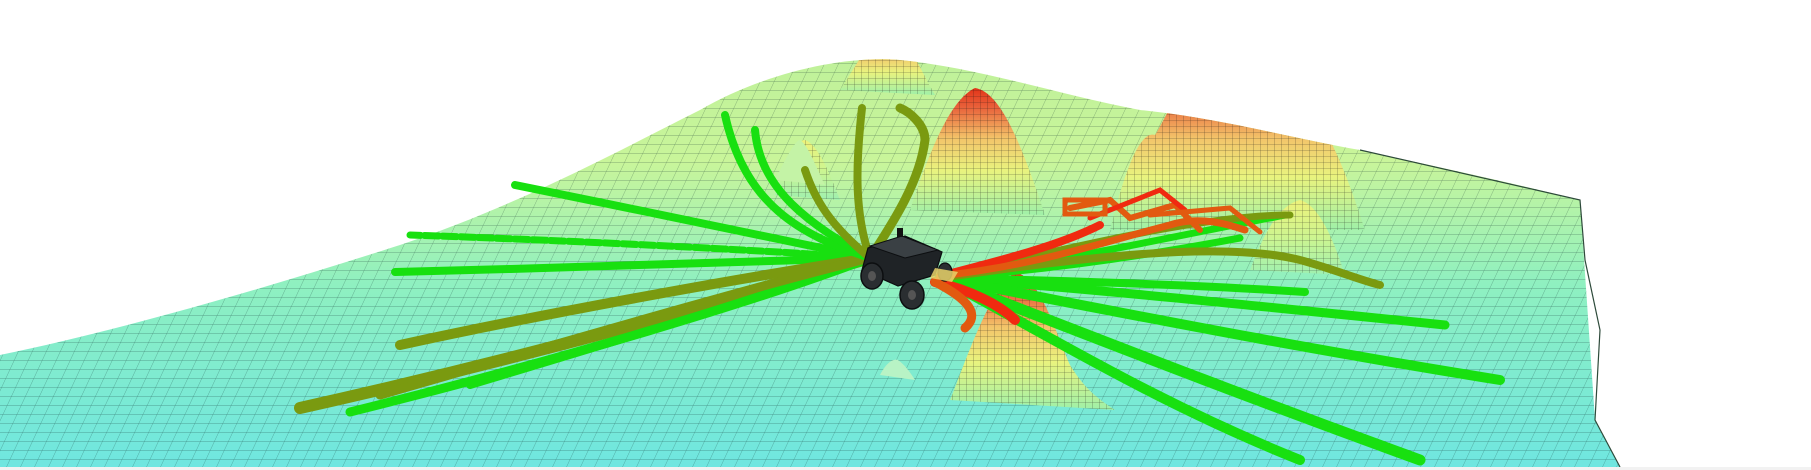 Image resolution: width=1811 pixels, height=470 pixels. What do you see at coordinates (905, 468) in the screenshot?
I see `bottom-strip` at bounding box center [905, 468].